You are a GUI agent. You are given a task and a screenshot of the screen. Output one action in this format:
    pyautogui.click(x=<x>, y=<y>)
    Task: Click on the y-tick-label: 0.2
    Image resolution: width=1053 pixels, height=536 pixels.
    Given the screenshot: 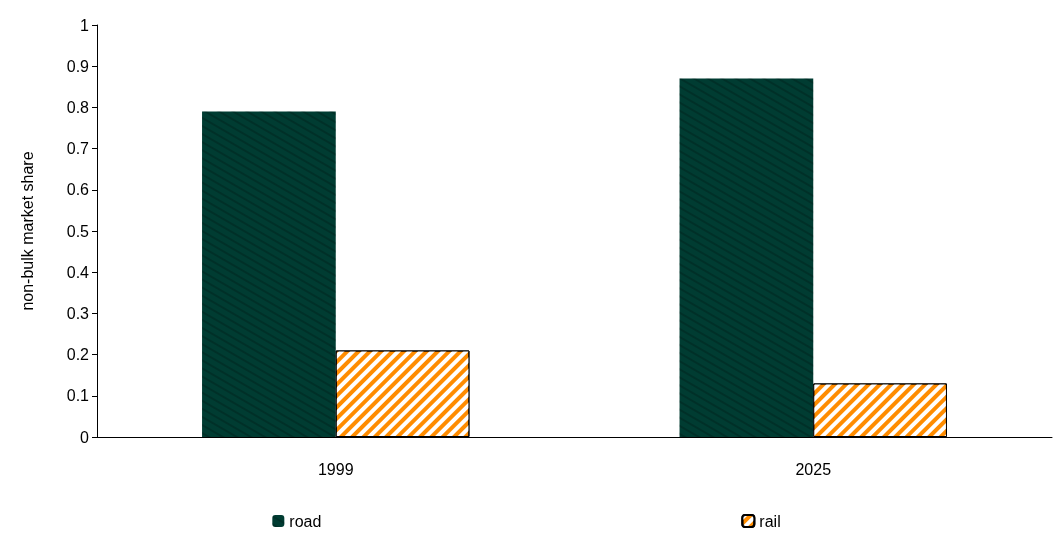 What is the action you would take?
    pyautogui.click(x=78, y=355)
    